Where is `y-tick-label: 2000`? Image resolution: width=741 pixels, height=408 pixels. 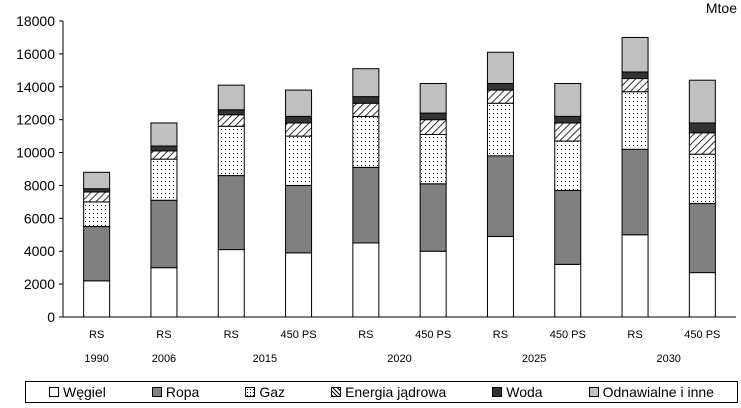
y-tick-label: 2000 is located at coordinates (39, 284).